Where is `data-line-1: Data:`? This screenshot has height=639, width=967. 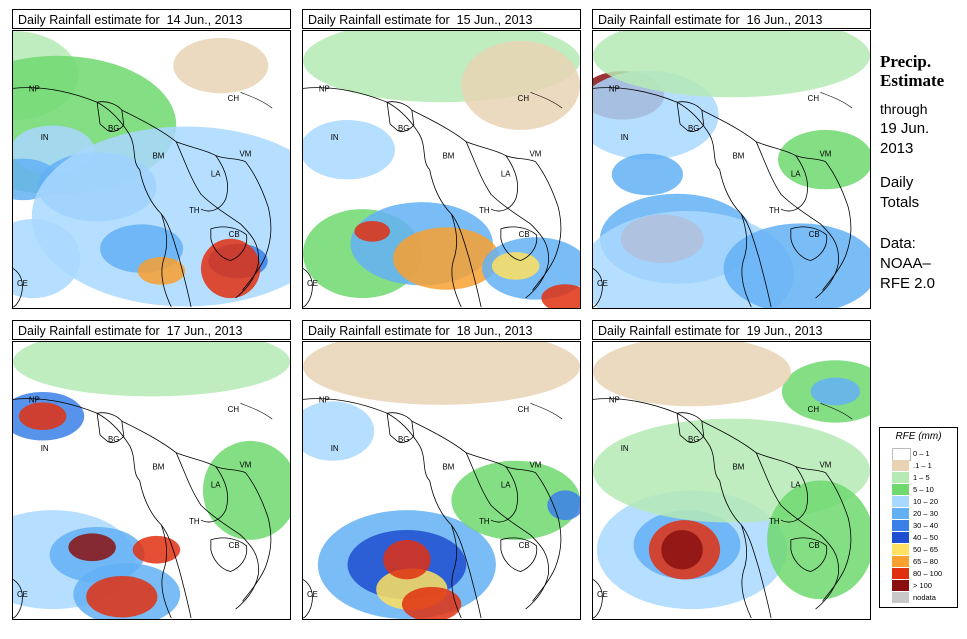
data-line-1: Data: is located at coordinates (898, 243).